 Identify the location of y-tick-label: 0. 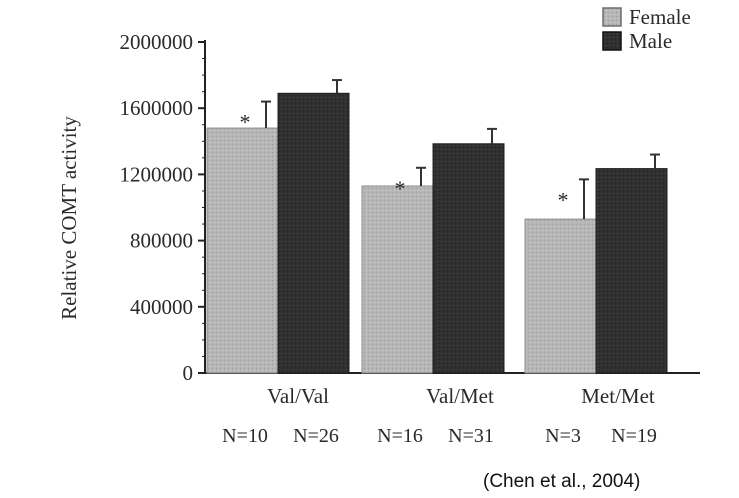
(188, 373).